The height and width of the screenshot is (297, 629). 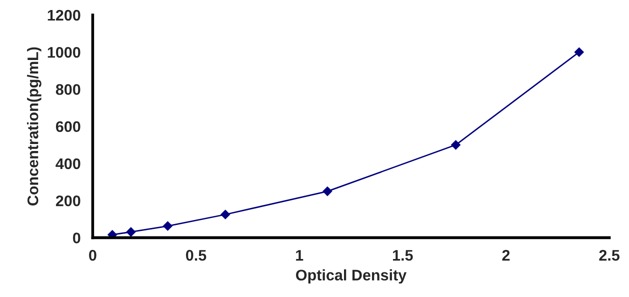 I want to click on y-tick-label: 600, so click(x=68, y=126).